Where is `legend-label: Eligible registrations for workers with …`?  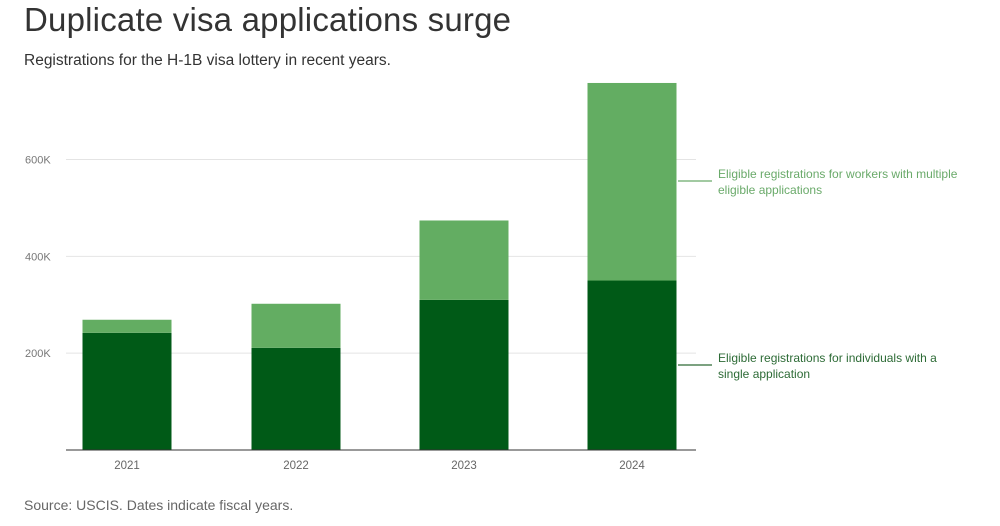 legend-label: Eligible registrations for workers with … is located at coordinates (838, 174).